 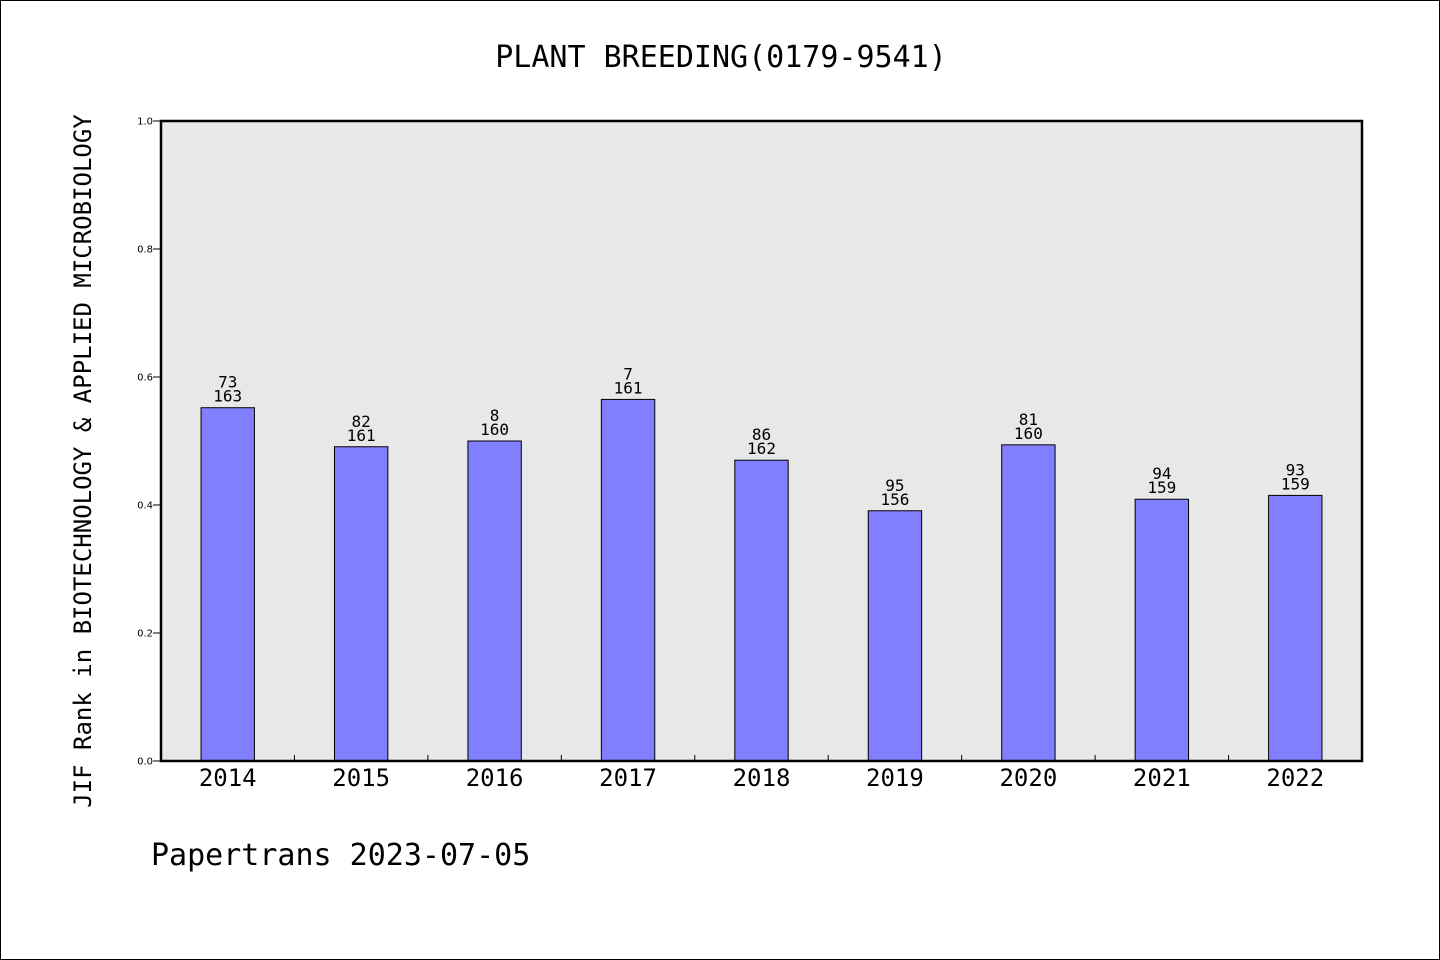 What do you see at coordinates (361, 604) in the screenshot?
I see `bar-2015` at bounding box center [361, 604].